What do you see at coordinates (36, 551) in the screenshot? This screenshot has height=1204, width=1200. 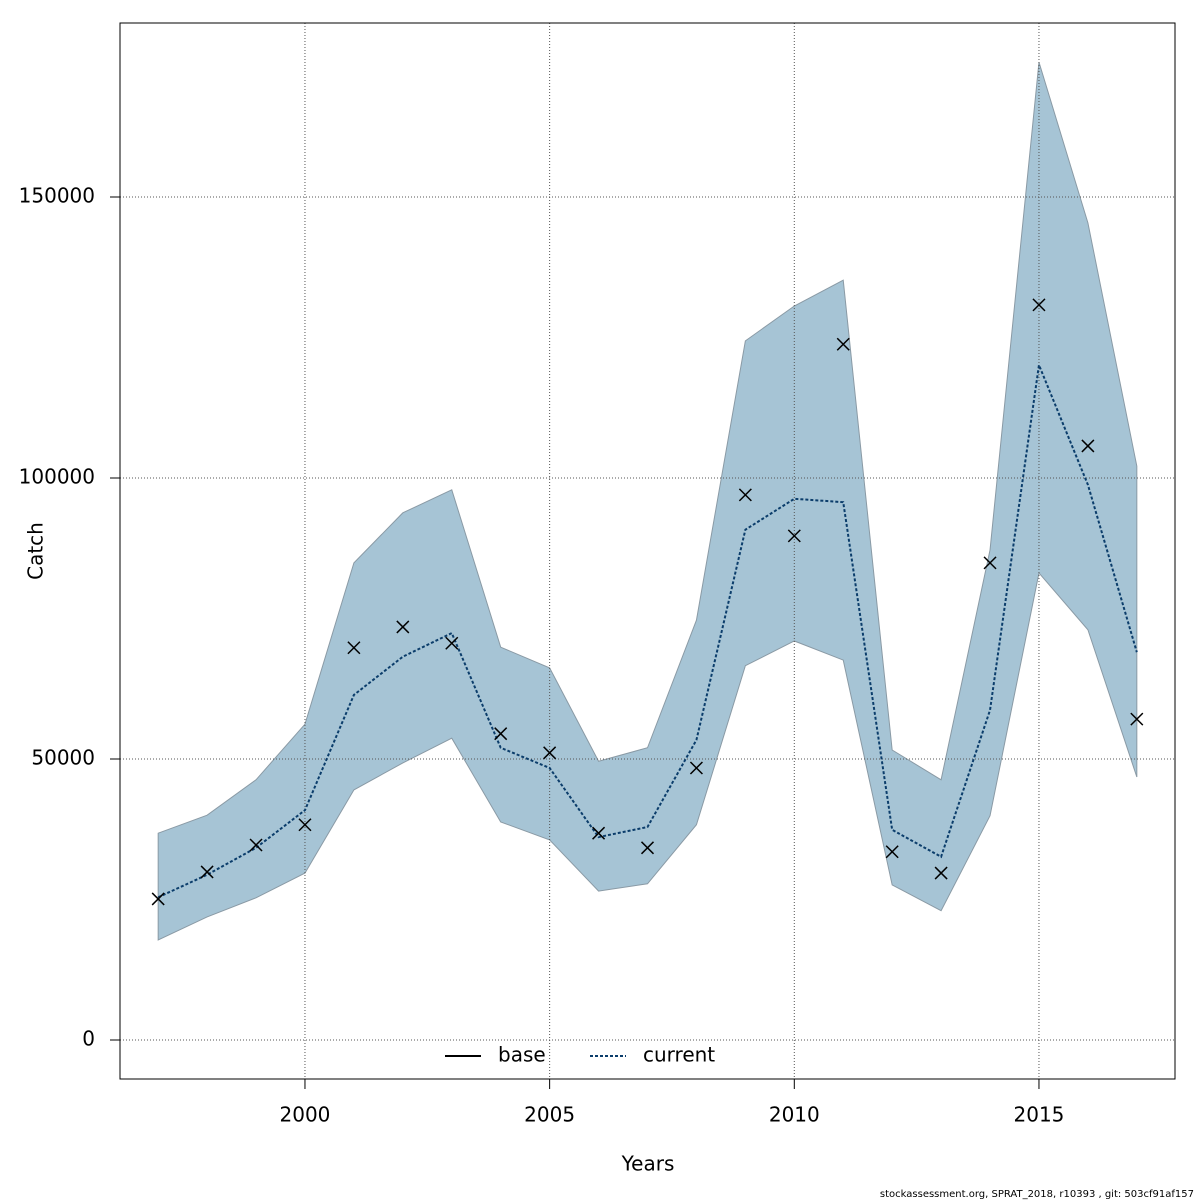 I see `y-axis-title: Catch` at bounding box center [36, 551].